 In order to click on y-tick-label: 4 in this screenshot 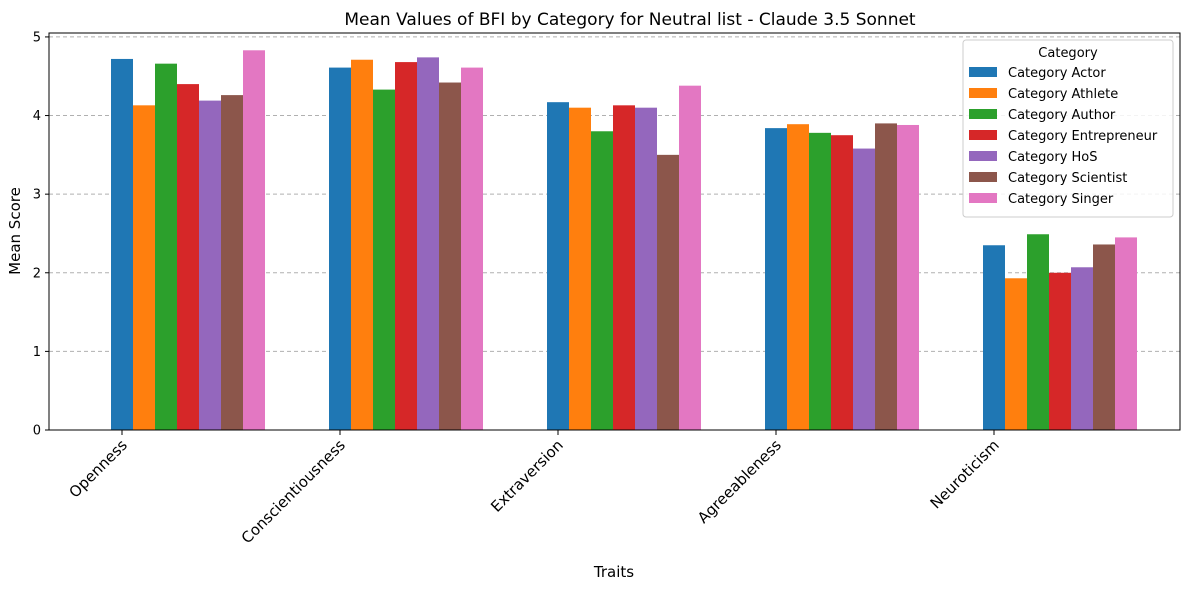, I will do `click(37, 116)`.